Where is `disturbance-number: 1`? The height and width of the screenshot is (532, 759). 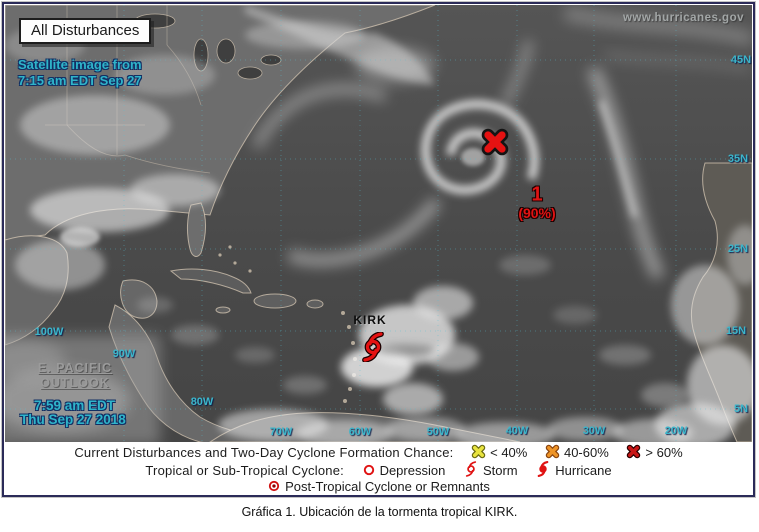 disturbance-number: 1 is located at coordinates (537, 194).